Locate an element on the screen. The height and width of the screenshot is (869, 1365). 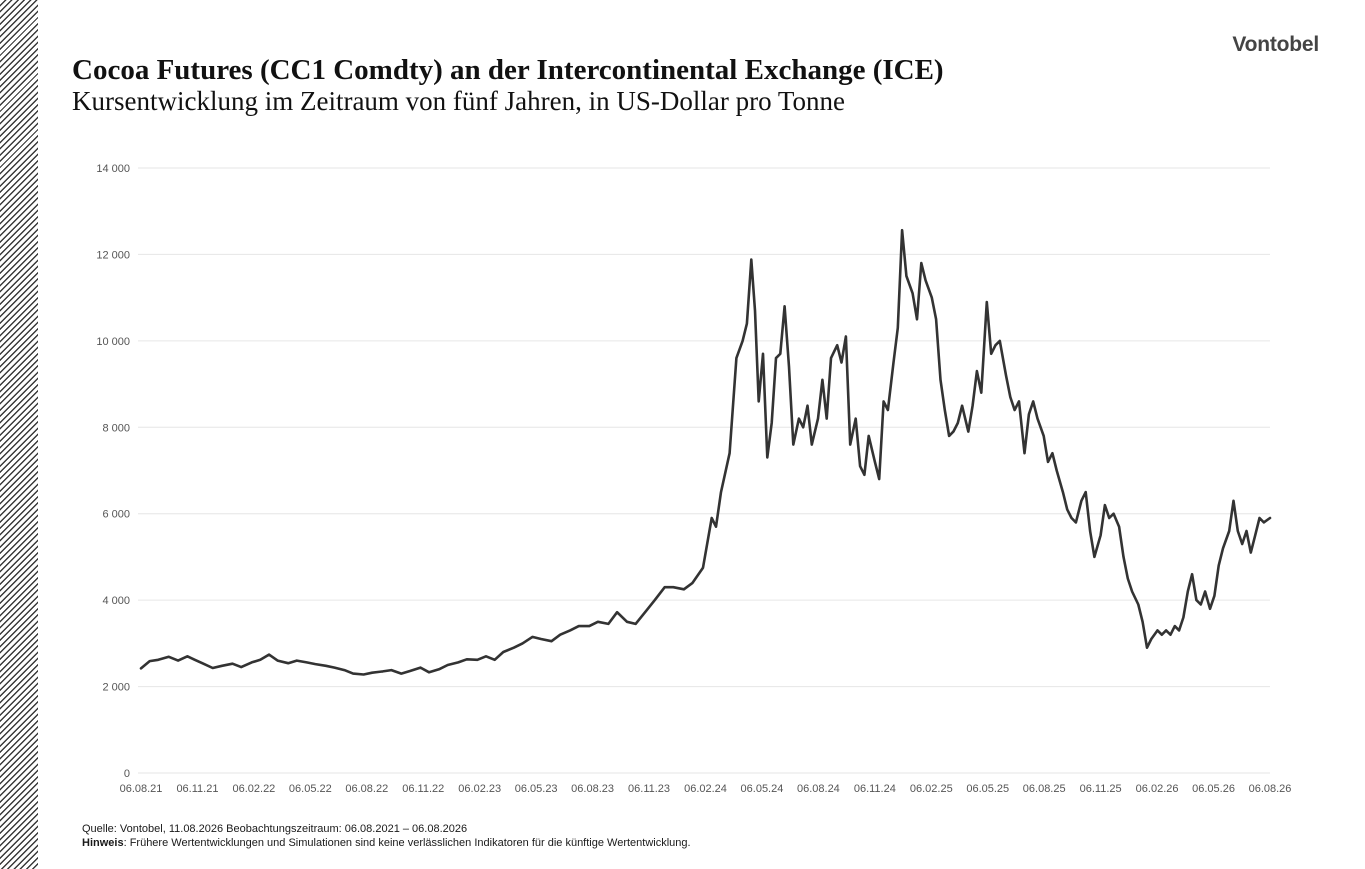
x-tick-label: 06.11.23 is located at coordinates (649, 789).